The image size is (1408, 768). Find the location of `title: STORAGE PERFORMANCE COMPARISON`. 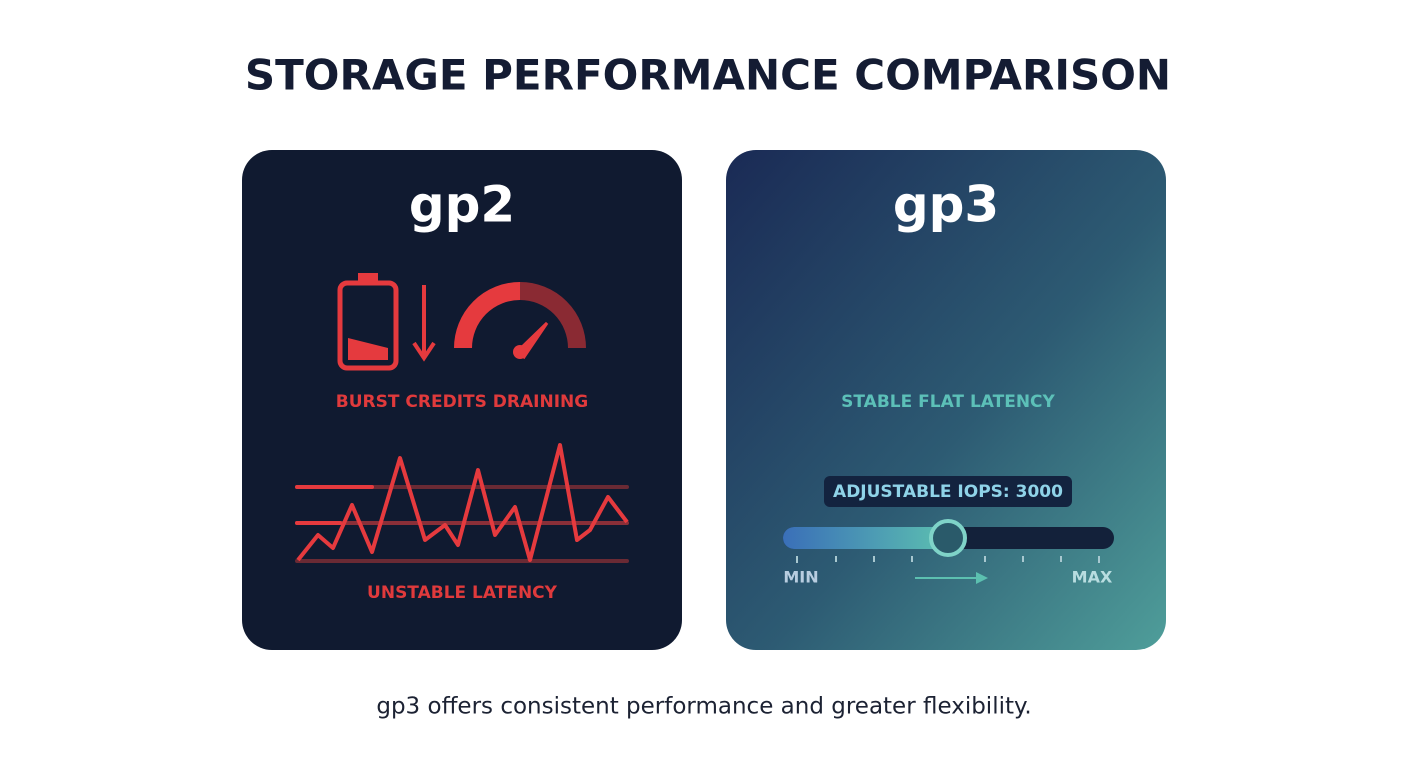

title: STORAGE PERFORMANCE COMPARISON is located at coordinates (708, 75).